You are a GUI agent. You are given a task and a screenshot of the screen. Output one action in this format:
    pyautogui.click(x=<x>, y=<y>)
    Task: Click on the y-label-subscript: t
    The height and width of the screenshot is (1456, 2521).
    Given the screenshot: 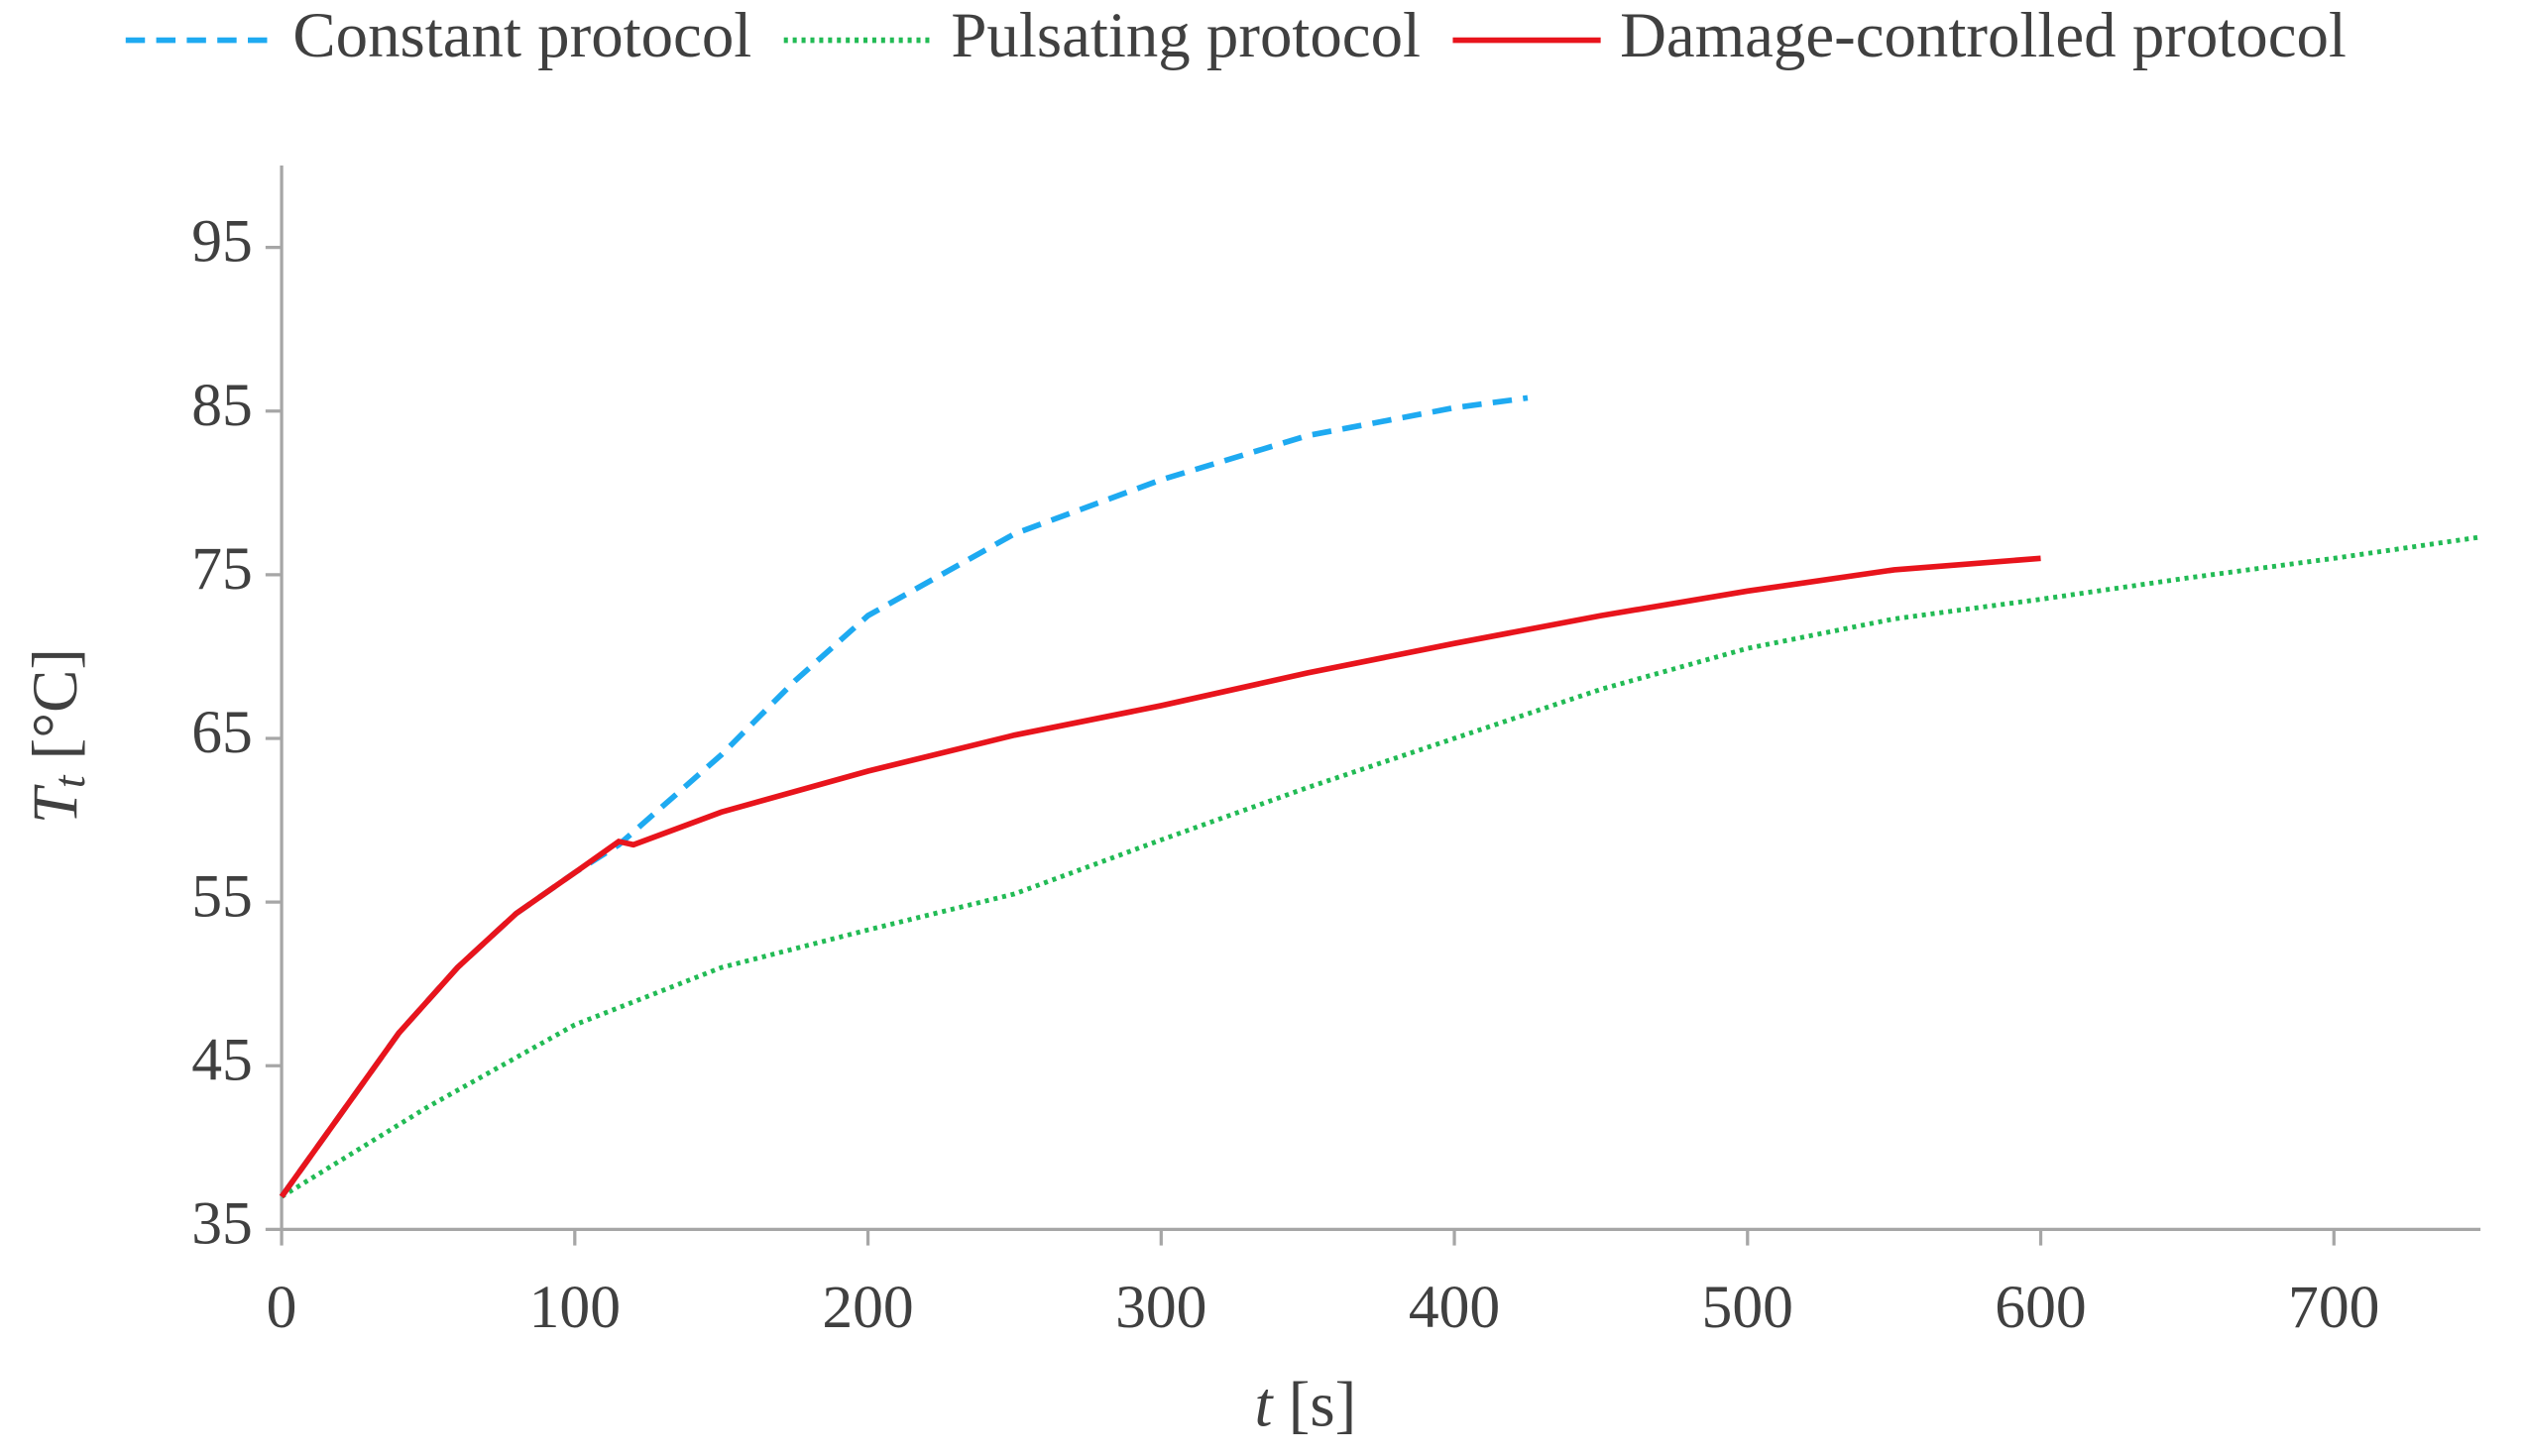 What is the action you would take?
    pyautogui.click(x=69, y=781)
    